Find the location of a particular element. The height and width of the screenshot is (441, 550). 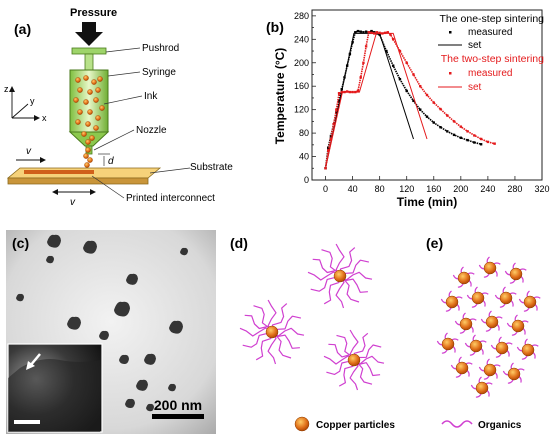

legend-group-one-step: The one-step sintering is located at coordinates (492, 19).